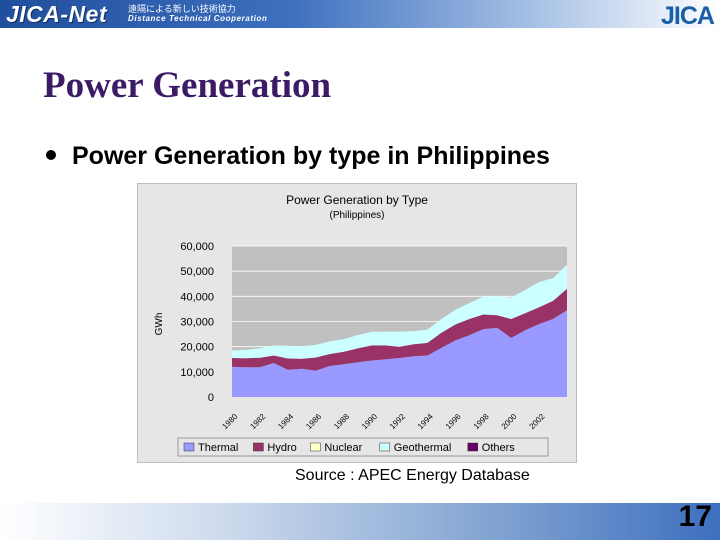  What do you see at coordinates (422, 448) in the screenshot?
I see `legend-label-geothermal: Geothermal` at bounding box center [422, 448].